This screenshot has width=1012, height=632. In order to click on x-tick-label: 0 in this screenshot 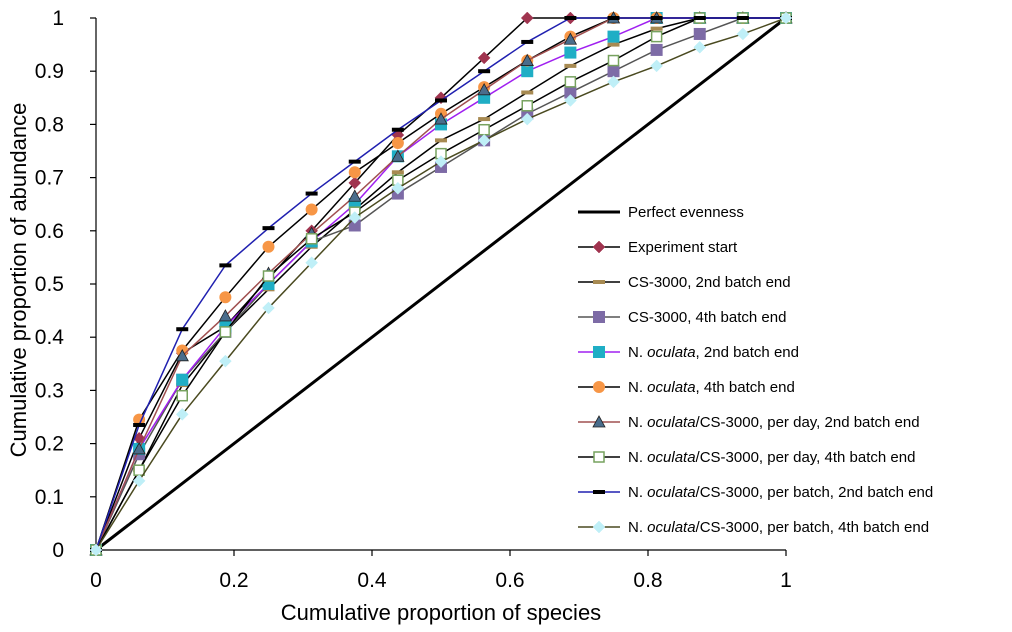, I will do `click(96, 580)`.